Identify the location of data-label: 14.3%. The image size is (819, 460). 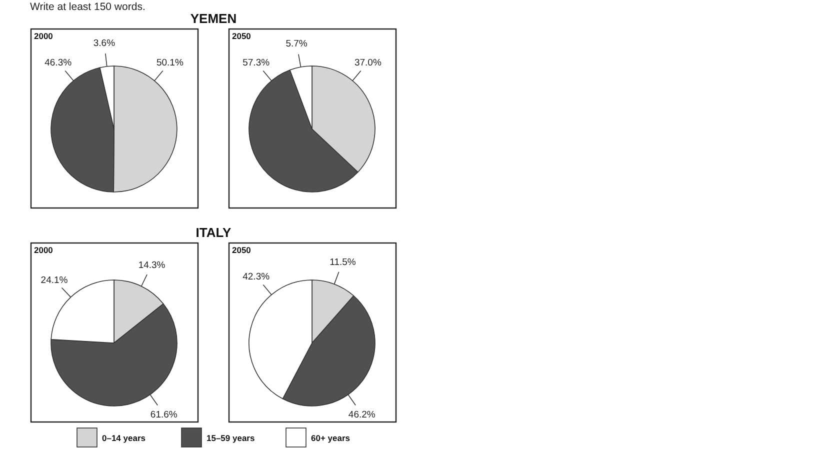
(152, 265).